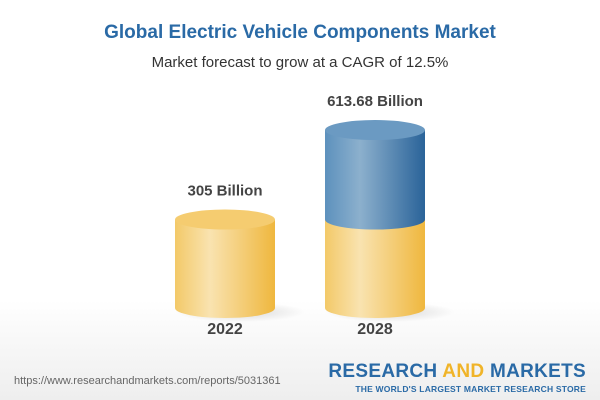 The image size is (600, 400). What do you see at coordinates (224, 191) in the screenshot?
I see `data-label: 305 Billion` at bounding box center [224, 191].